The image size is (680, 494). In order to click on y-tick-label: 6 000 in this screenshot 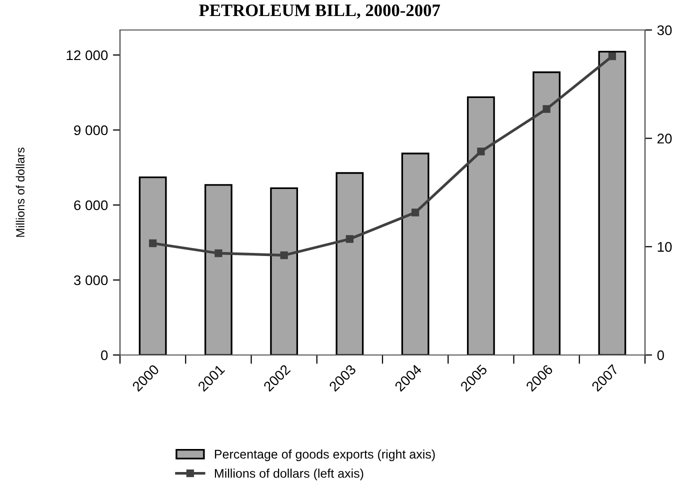, I will do `click(91, 205)`.